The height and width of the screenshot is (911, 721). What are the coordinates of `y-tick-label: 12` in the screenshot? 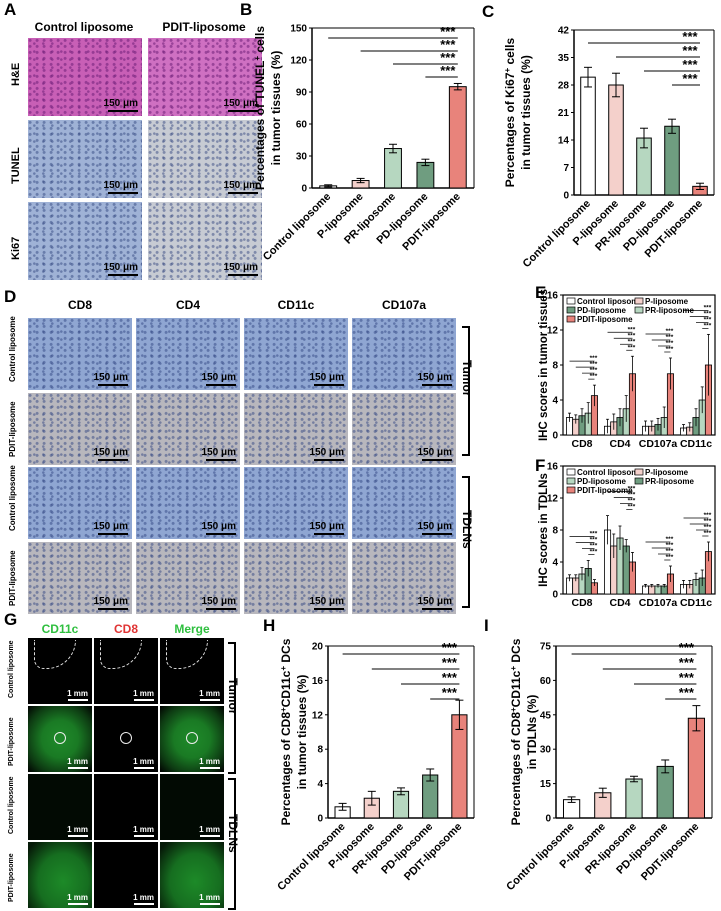 It's located at (553, 331).